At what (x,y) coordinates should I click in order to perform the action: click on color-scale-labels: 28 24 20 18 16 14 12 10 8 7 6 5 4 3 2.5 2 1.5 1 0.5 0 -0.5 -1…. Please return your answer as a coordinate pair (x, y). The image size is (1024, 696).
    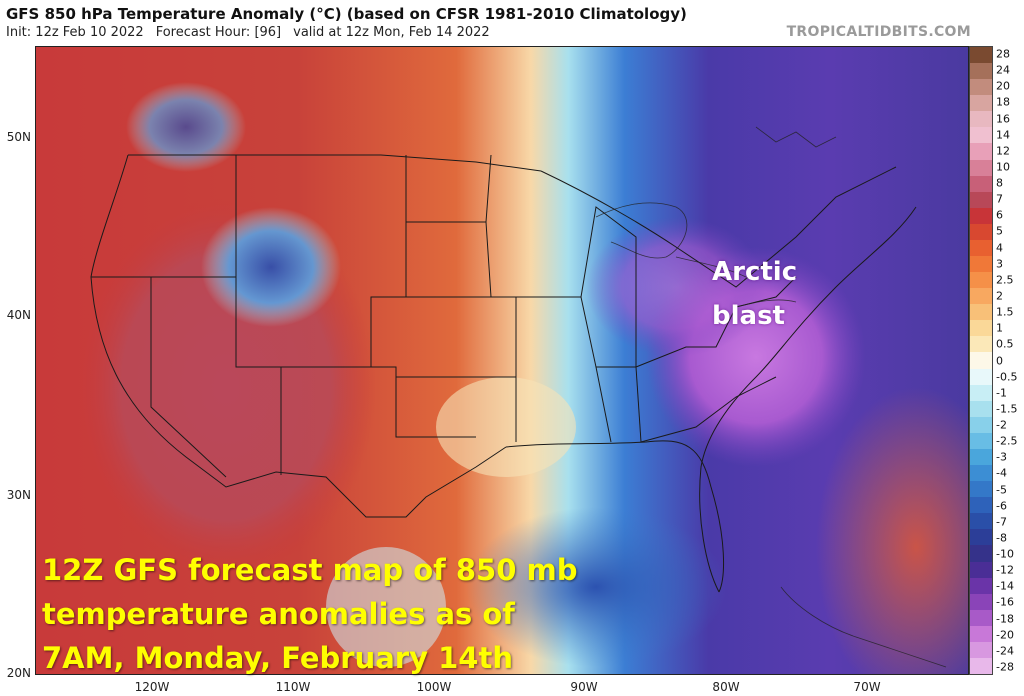
    Looking at the image, I should click on (1010, 360).